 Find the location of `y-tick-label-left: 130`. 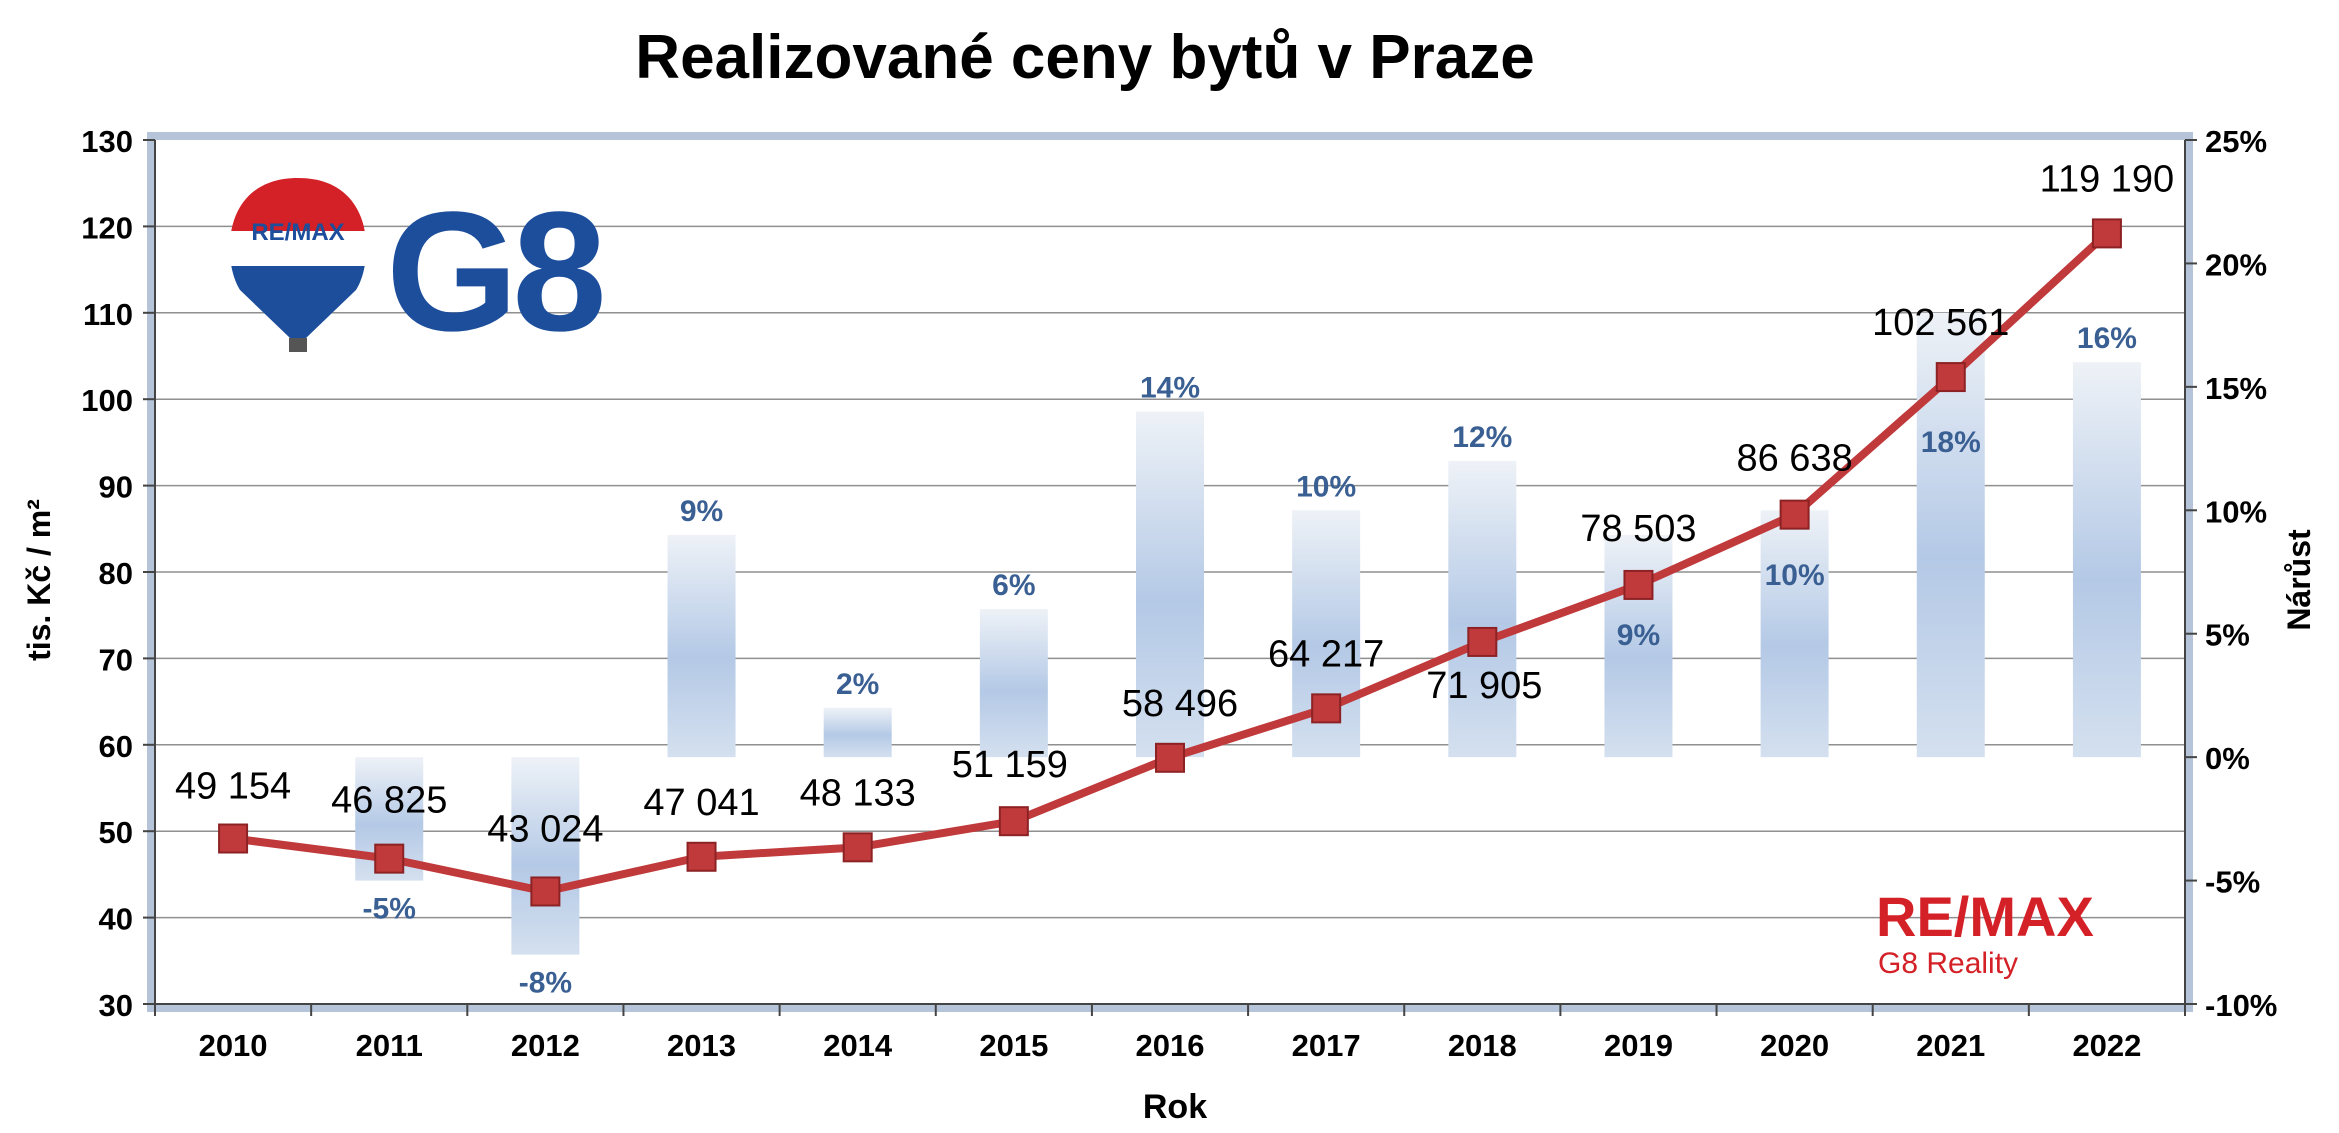

y-tick-label-left: 130 is located at coordinates (107, 141).